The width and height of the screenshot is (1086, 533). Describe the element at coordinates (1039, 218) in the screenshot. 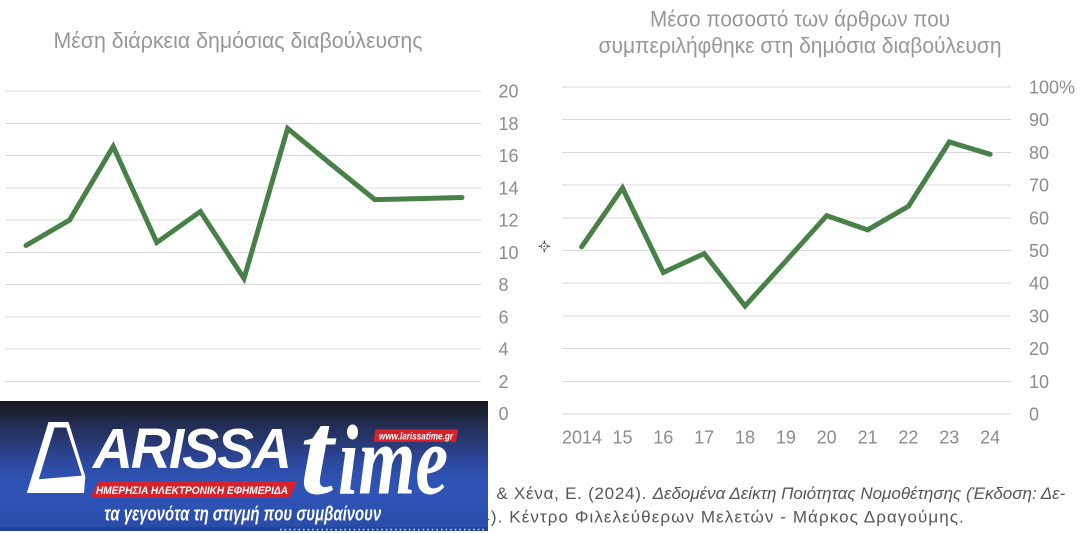

I see `svg-text: 60` at that location.